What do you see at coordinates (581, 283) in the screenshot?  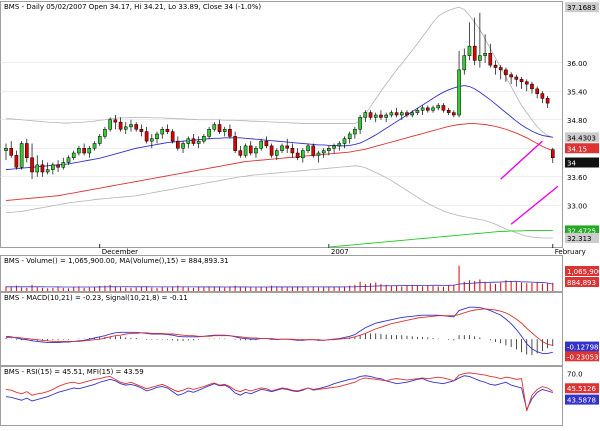 I see `volume-ma-badge: 884,893` at bounding box center [581, 283].